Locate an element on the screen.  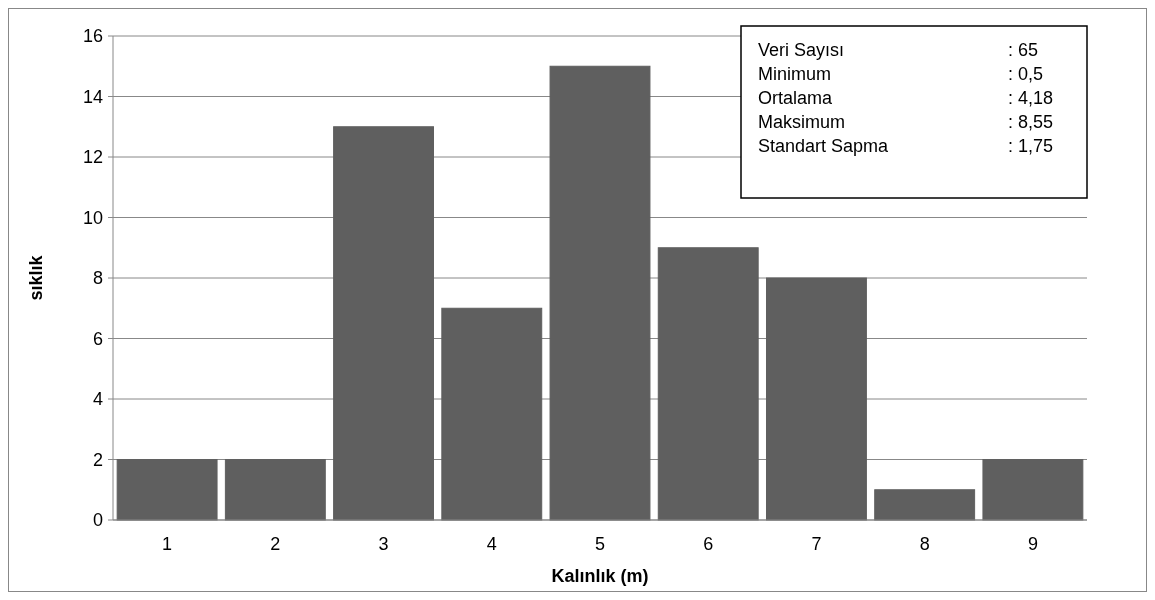
text: Standart Sapma : 1,75 is located at coordinates (906, 146).